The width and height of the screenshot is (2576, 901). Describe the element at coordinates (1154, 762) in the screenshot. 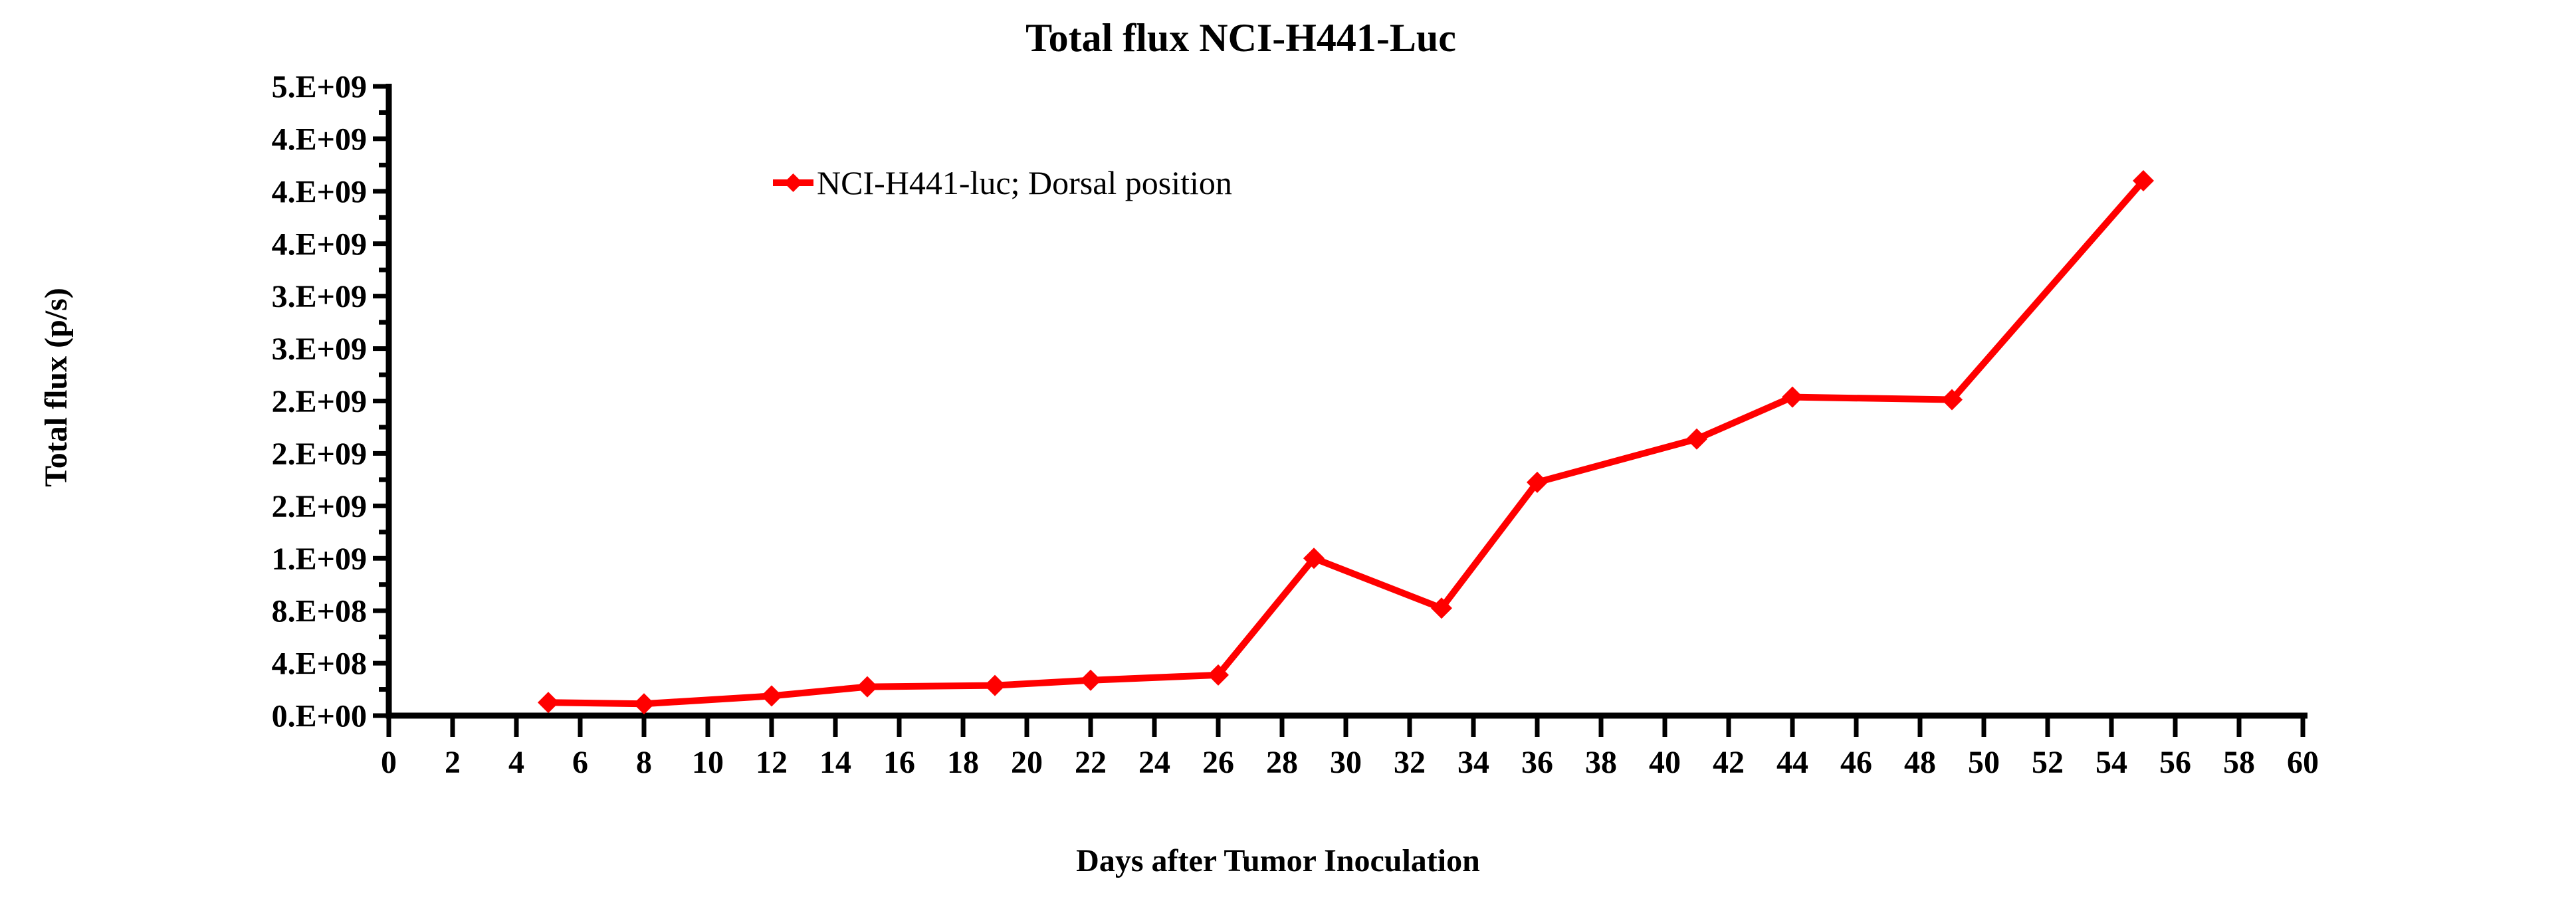

I see `x-tick-label: 24` at that location.